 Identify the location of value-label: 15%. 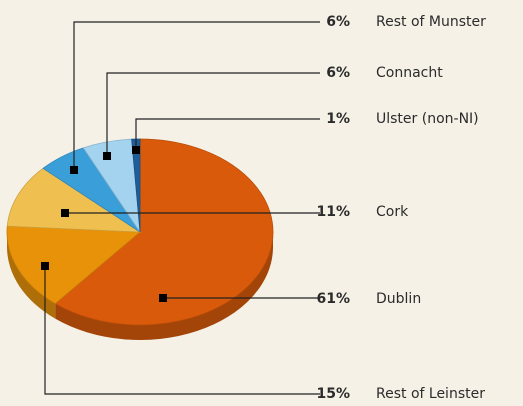
(333, 394).